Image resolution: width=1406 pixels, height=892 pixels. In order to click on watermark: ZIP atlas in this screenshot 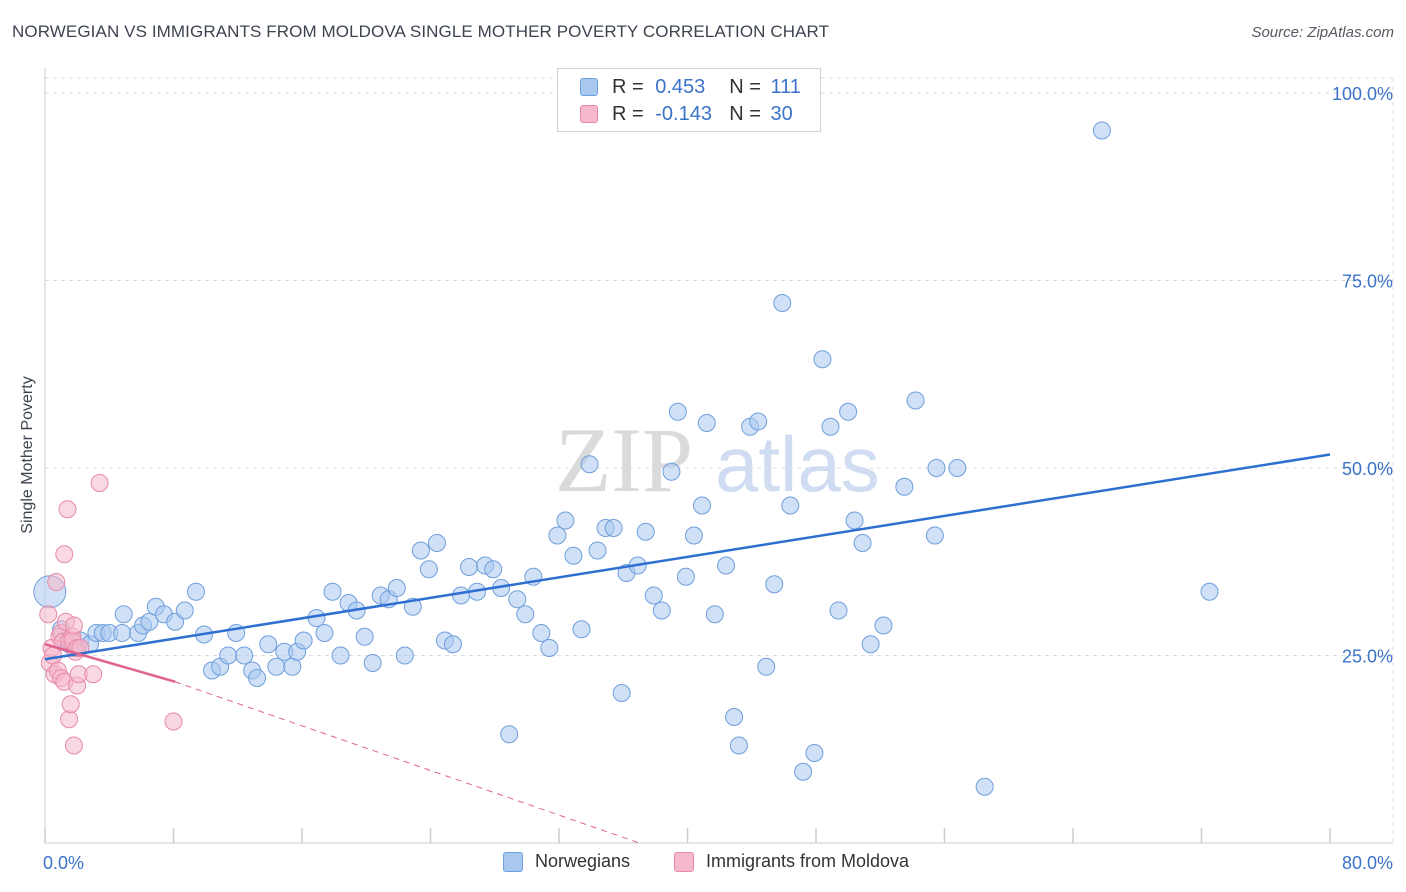, I will do `click(717, 460)`.